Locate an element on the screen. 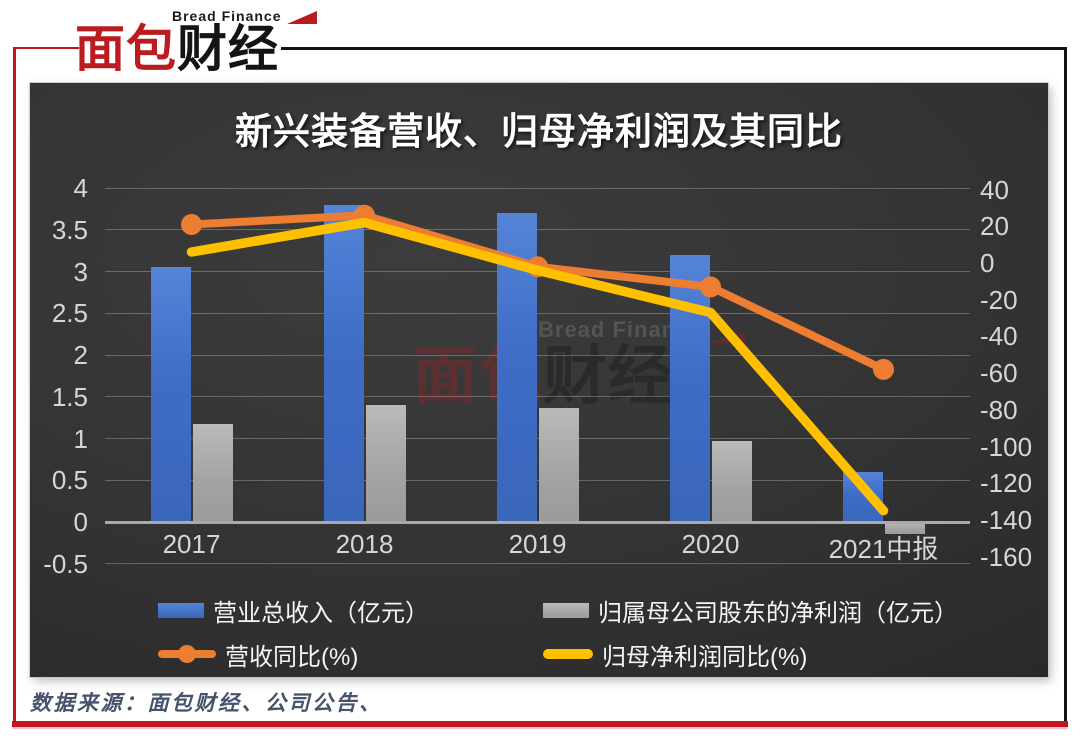 Image resolution: width=1080 pixels, height=740 pixels. y-axis-label-right: -120 is located at coordinates (1006, 483).